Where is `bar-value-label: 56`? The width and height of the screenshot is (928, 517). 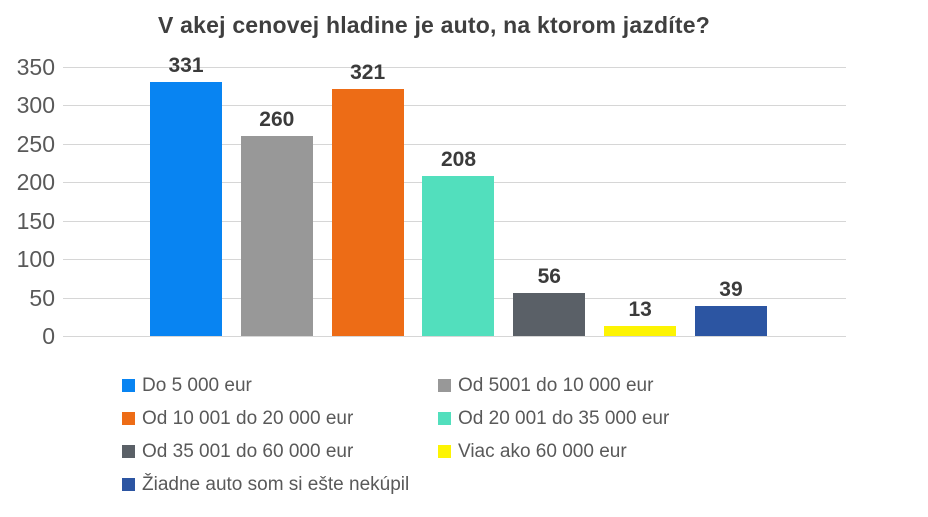 bar-value-label: 56 is located at coordinates (549, 276).